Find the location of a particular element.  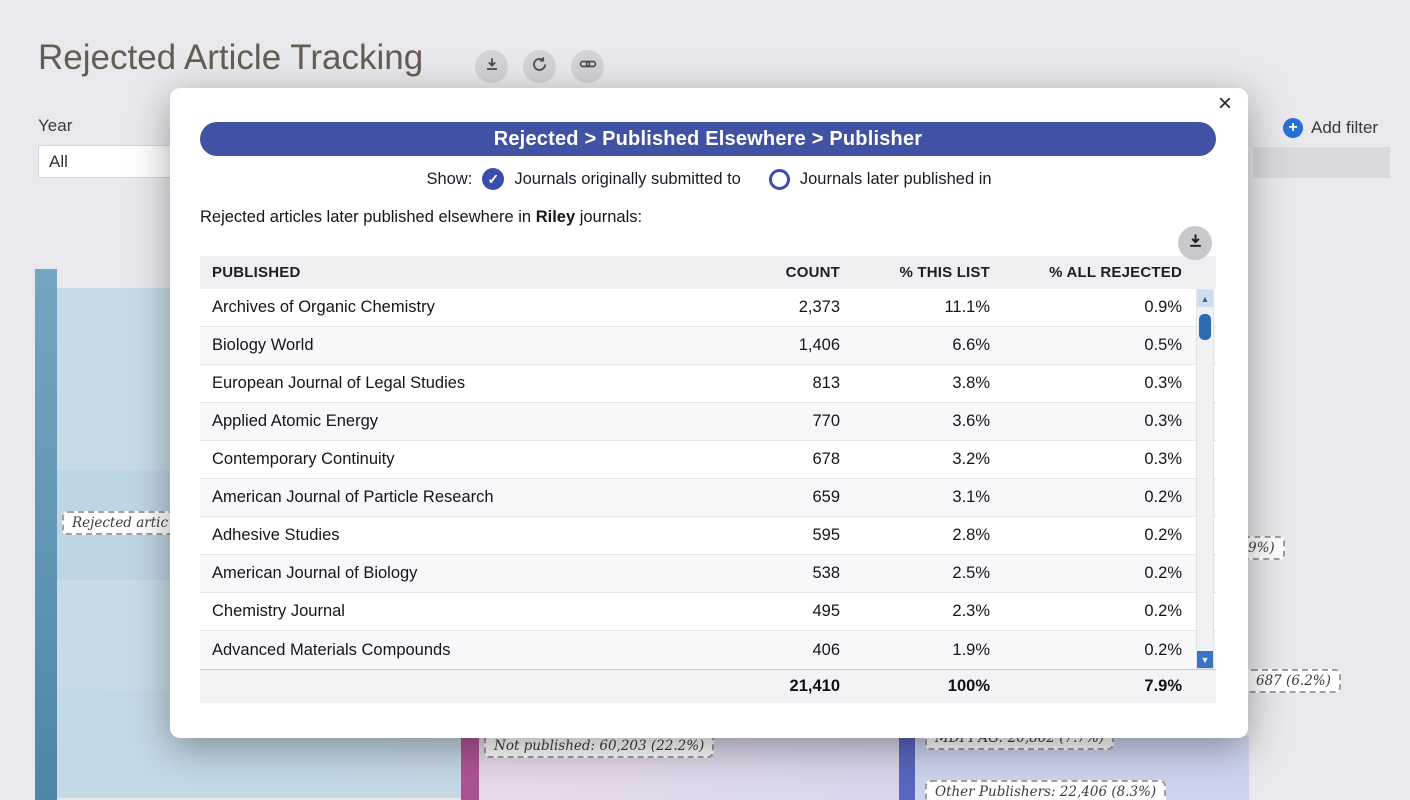

table-footer-row: 21,410 100% 7.9% is located at coordinates (708, 686).